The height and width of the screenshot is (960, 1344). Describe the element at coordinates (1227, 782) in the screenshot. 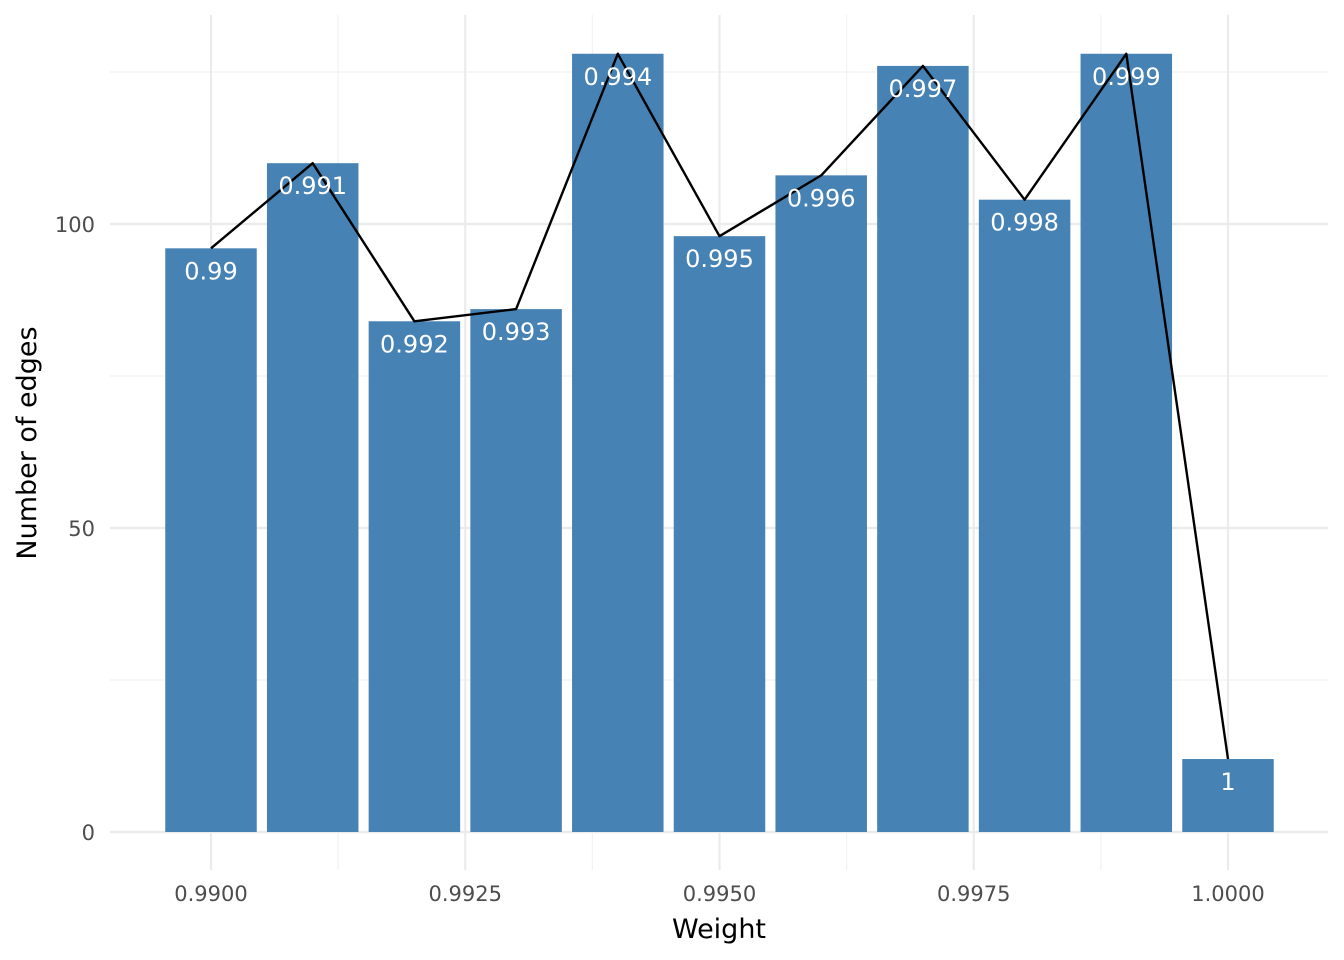

I see `bar-value-label: 1` at that location.